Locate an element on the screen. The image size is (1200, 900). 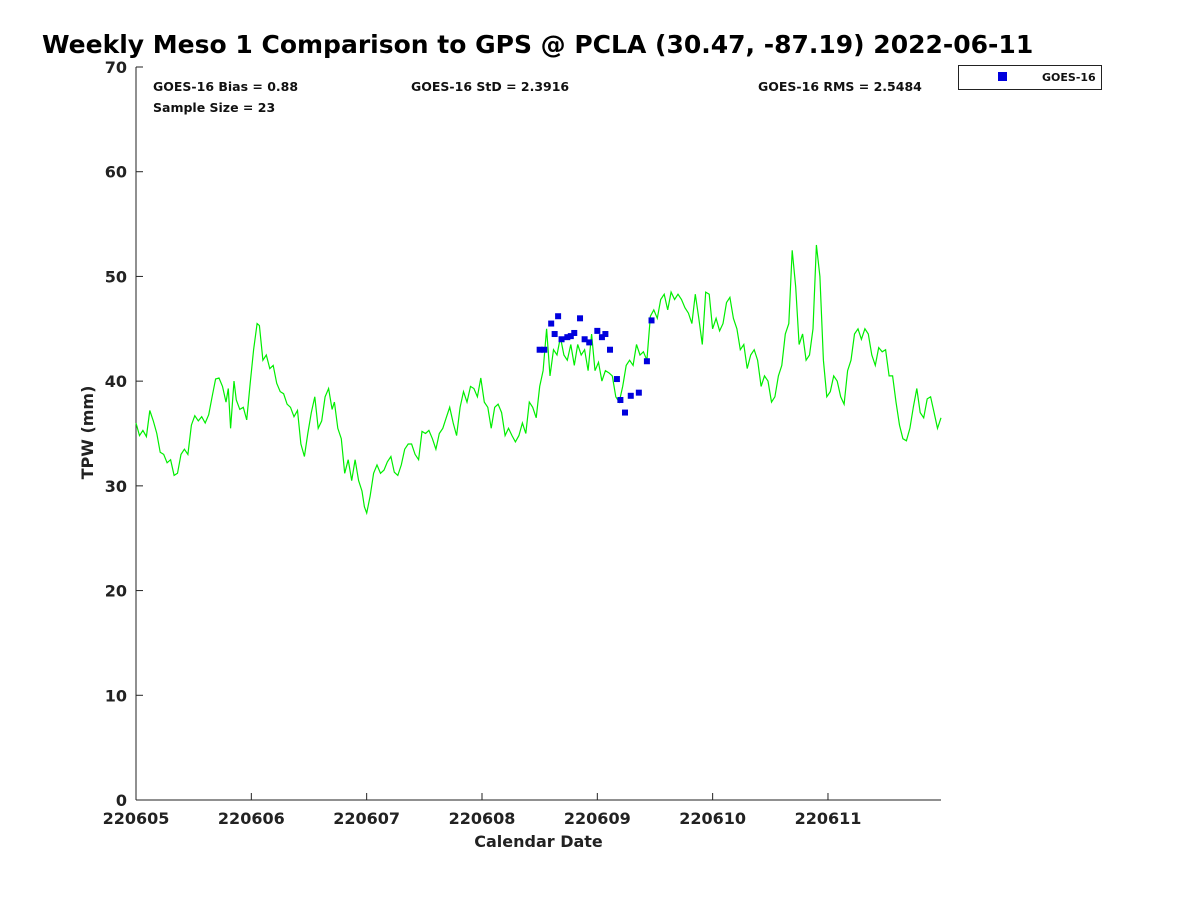
y-tick-label: 20 is located at coordinates (116, 591).